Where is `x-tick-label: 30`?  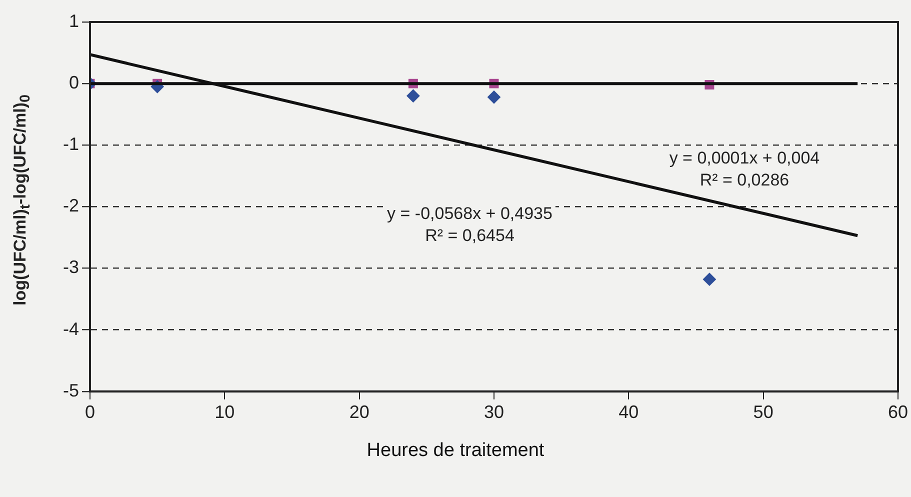
x-tick-label: 30 is located at coordinates (494, 412).